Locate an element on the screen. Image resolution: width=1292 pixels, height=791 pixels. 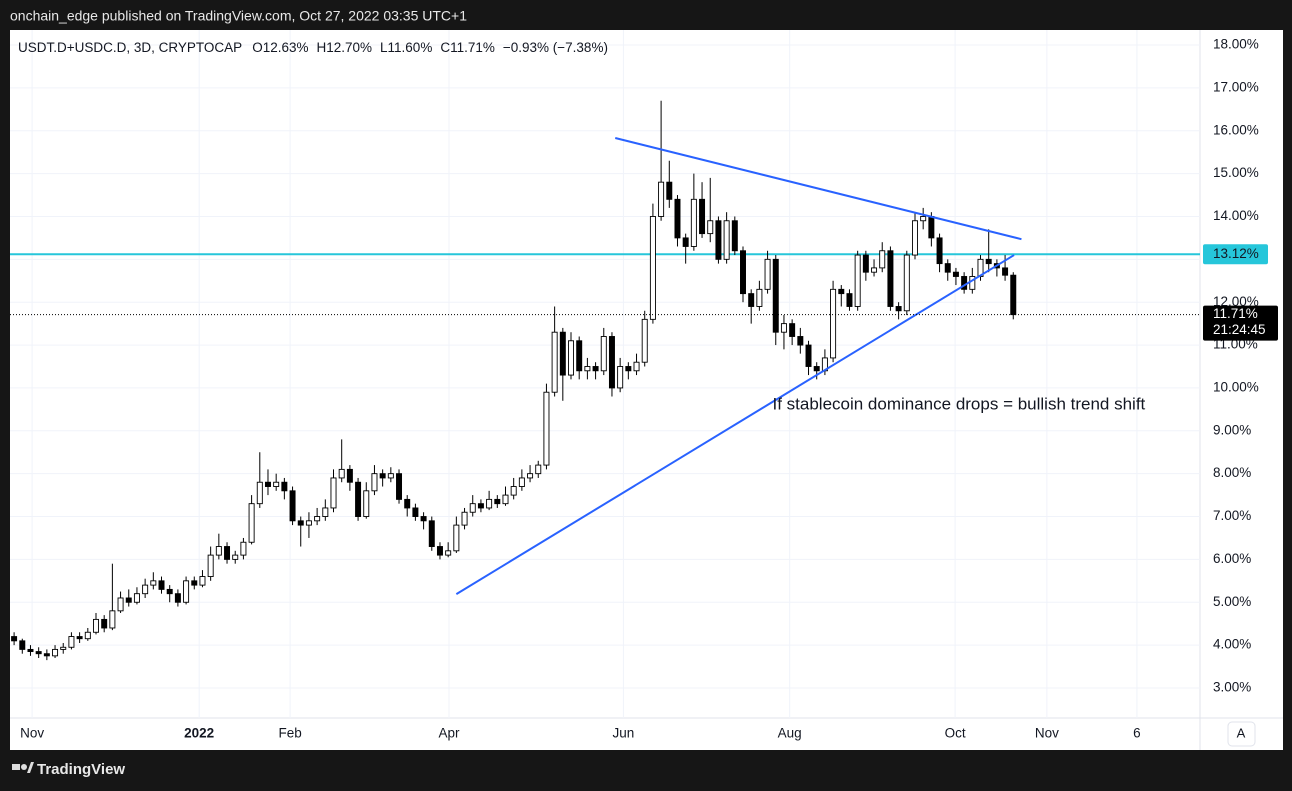
y-tick-label: 12.00% is located at coordinates (1236, 301).